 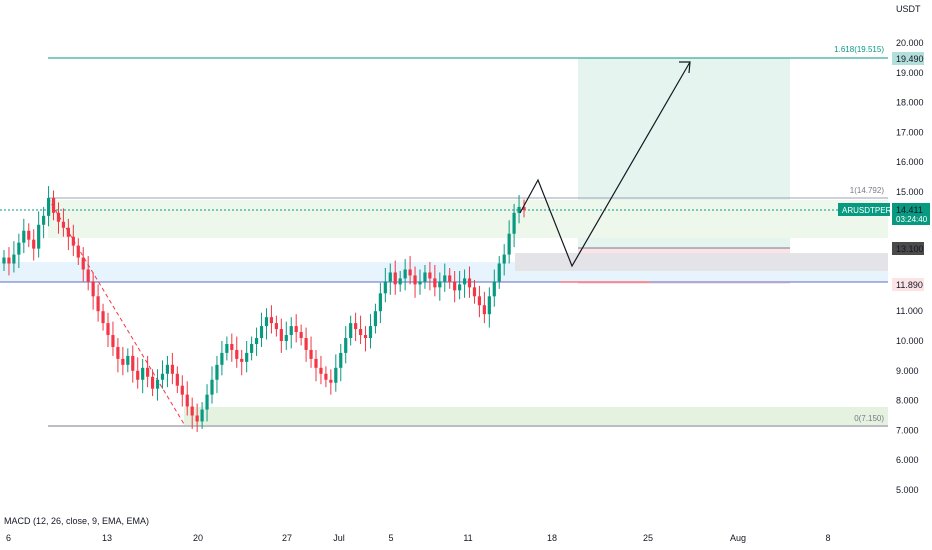 What do you see at coordinates (552, 538) in the screenshot?
I see `x-tick-label: 18` at bounding box center [552, 538].